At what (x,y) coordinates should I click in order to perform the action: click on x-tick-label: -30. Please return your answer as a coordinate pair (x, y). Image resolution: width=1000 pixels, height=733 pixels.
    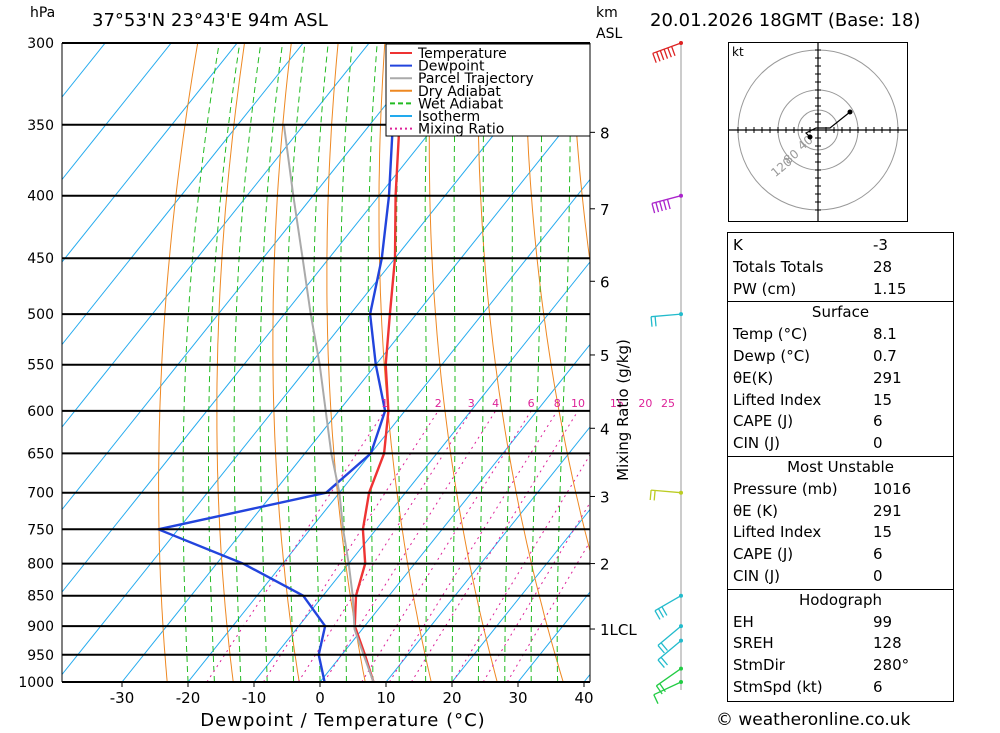
    Looking at the image, I should click on (122, 698).